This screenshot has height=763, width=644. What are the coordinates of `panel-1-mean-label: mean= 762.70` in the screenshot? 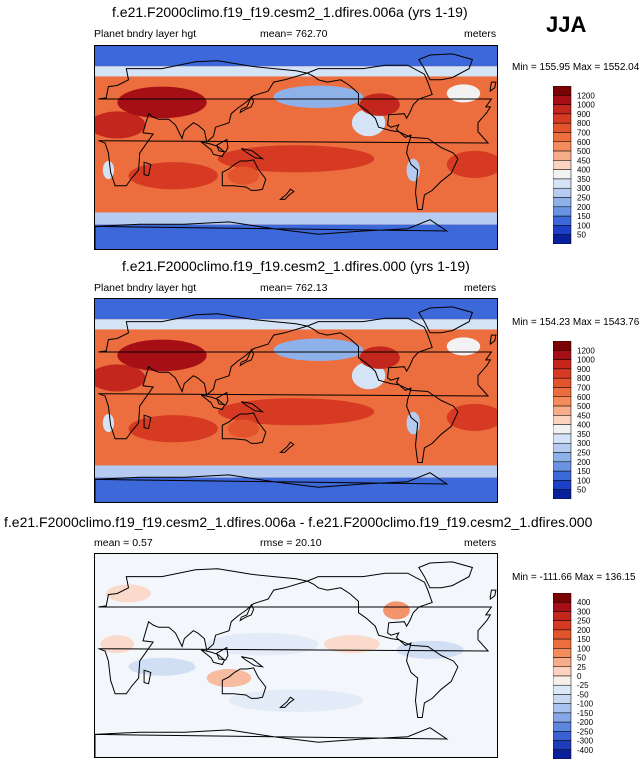 It's located at (294, 34).